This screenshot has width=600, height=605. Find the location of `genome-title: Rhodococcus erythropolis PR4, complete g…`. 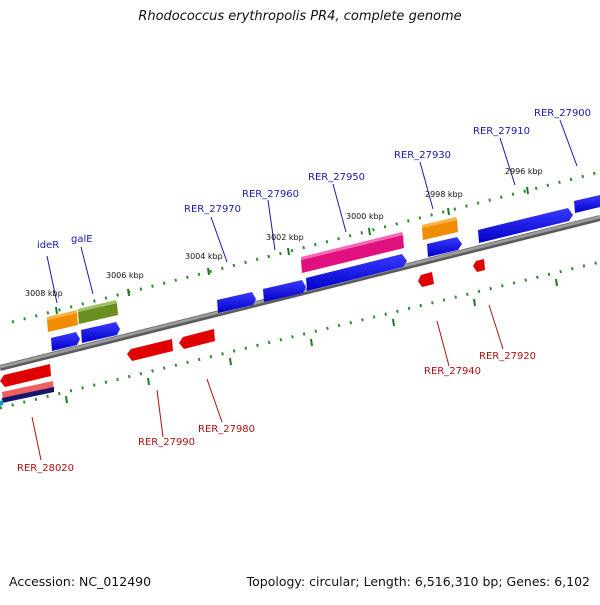

genome-title: Rhodococcus erythropolis PR4, complete g… is located at coordinates (300, 16).